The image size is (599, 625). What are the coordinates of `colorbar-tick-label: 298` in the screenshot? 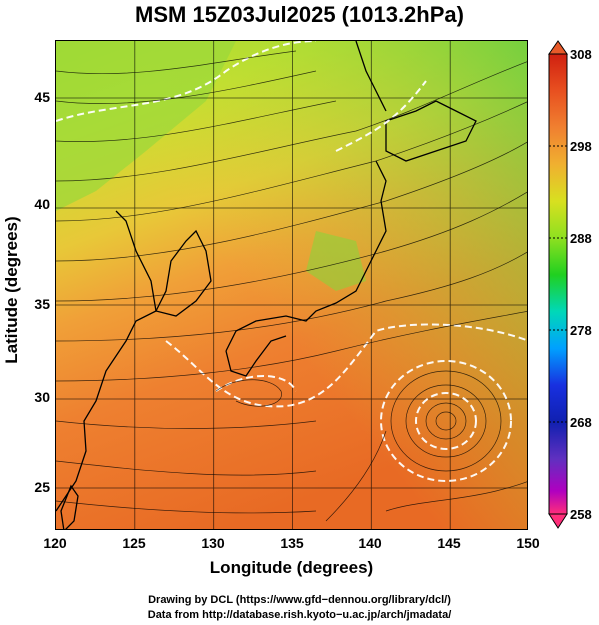 It's located at (581, 146).